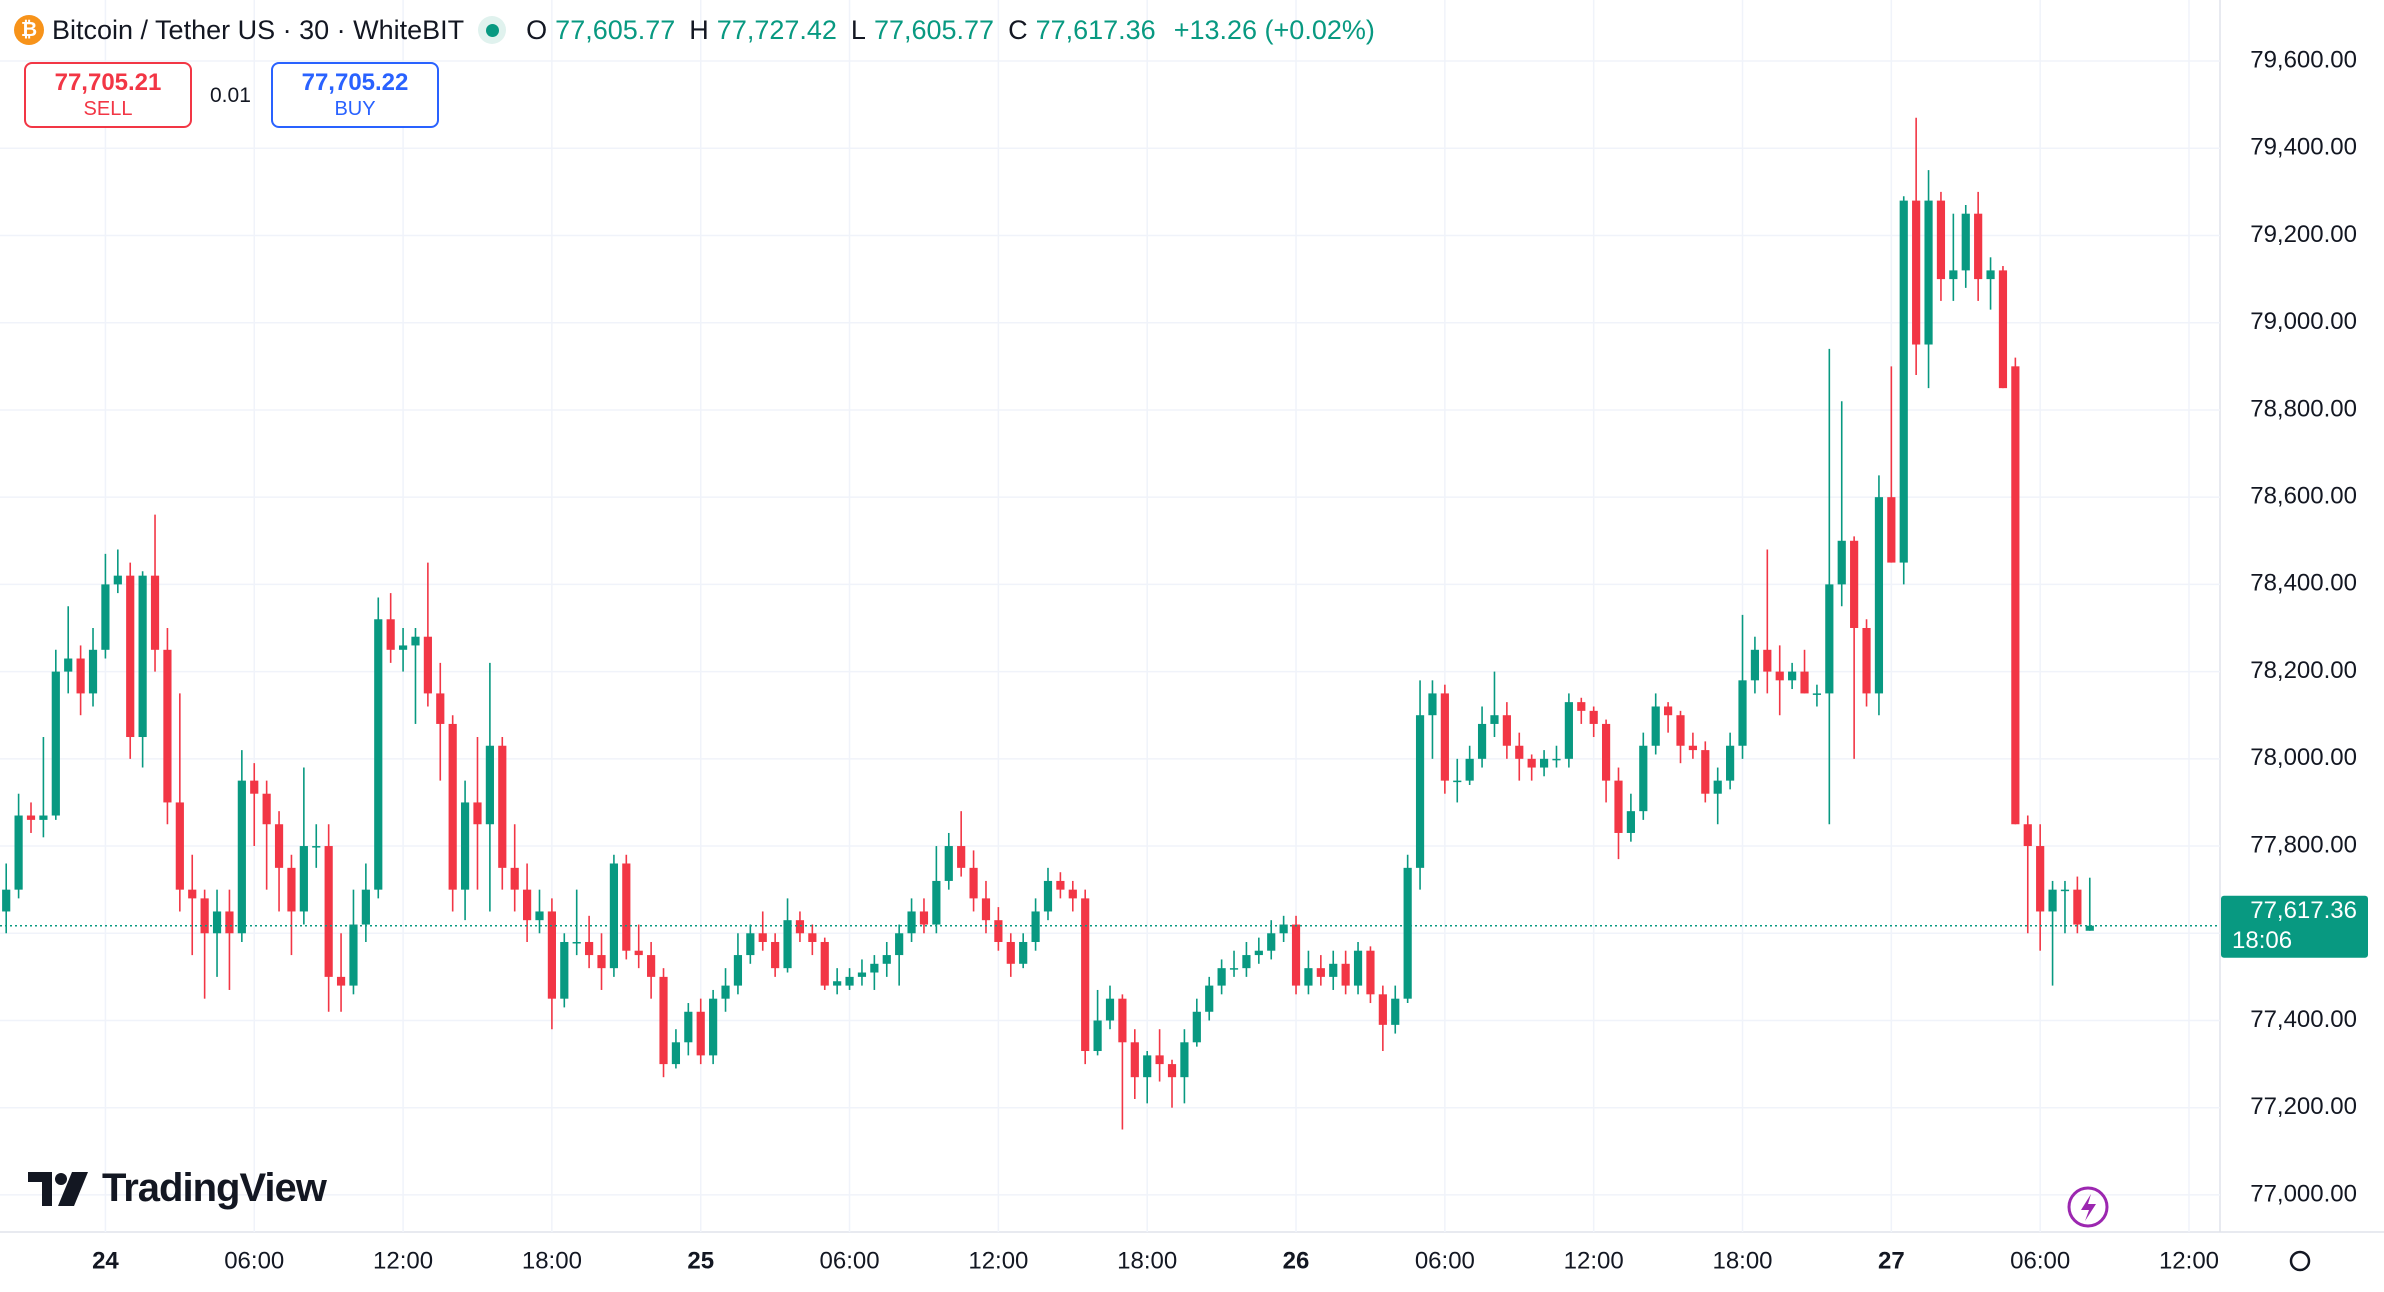 The height and width of the screenshot is (1292, 2384). Describe the element at coordinates (2303, 757) in the screenshot. I see `y-tick-label: 78,000.00` at that location.